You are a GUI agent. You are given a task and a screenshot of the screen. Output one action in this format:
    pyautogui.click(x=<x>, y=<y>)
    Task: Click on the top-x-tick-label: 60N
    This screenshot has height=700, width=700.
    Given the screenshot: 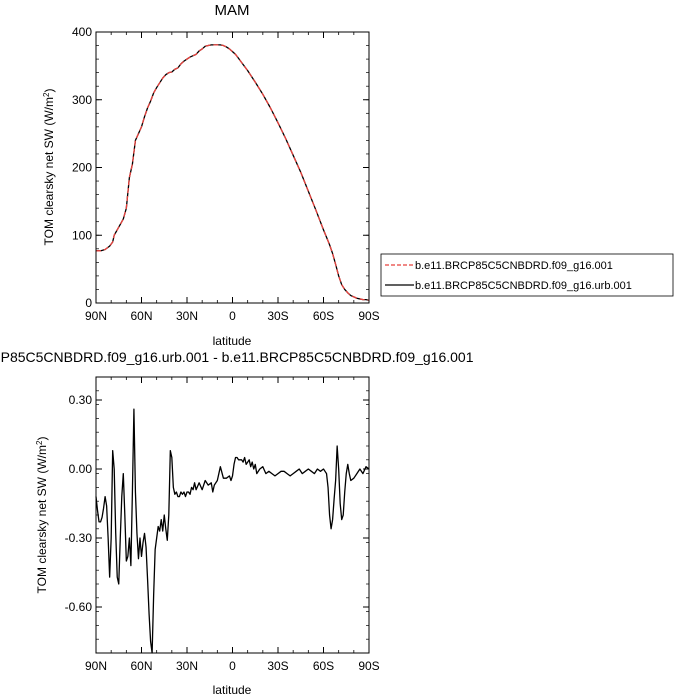 What is the action you would take?
    pyautogui.click(x=141, y=316)
    